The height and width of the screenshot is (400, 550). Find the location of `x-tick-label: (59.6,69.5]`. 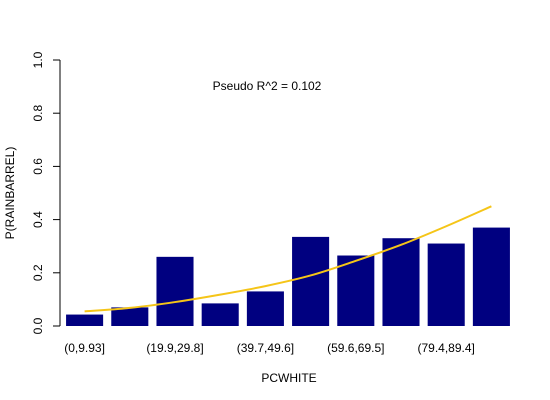

x-tick-label: (59.6,69.5] is located at coordinates (355, 348).